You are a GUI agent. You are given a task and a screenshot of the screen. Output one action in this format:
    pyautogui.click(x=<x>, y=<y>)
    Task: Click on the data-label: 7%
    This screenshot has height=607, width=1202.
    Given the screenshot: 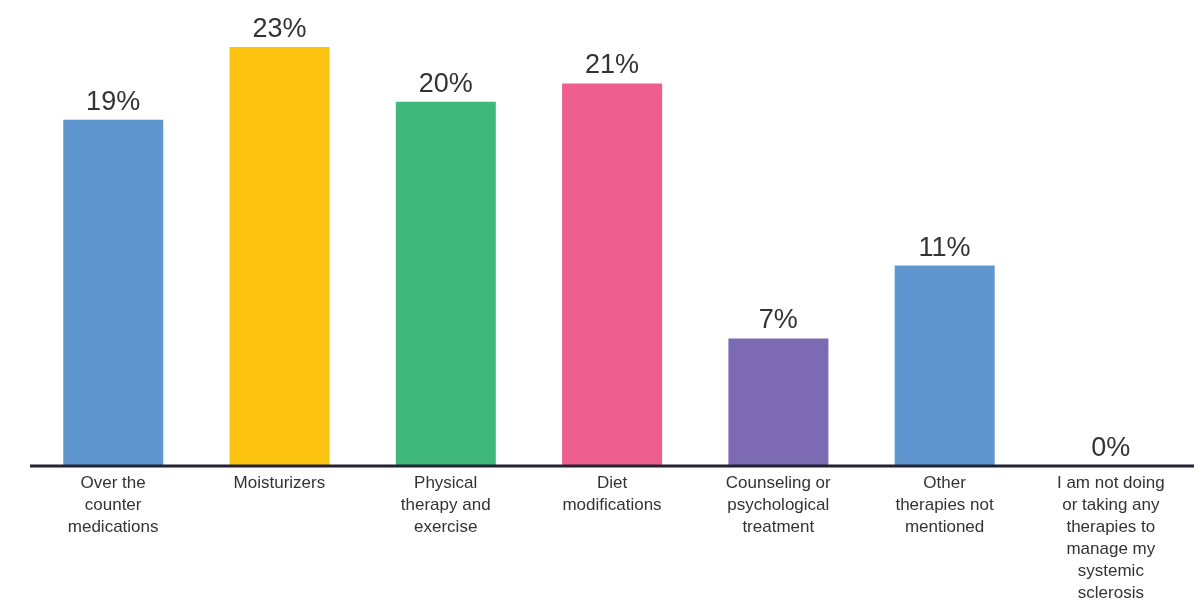 What is the action you would take?
    pyautogui.click(x=778, y=319)
    